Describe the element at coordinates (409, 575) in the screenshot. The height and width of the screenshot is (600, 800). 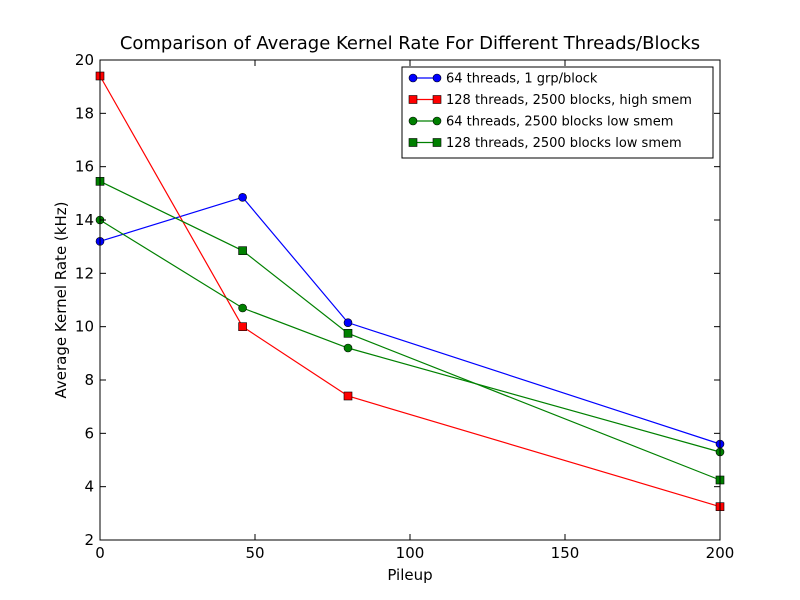
I see `x-axis-label: Pileup` at that location.